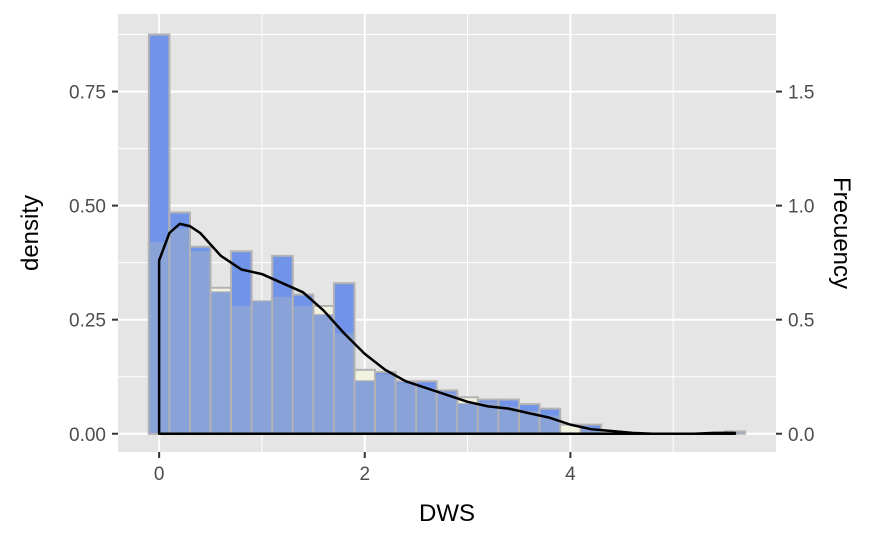  What do you see at coordinates (447, 513) in the screenshot?
I see `x-axis-title: DWS` at bounding box center [447, 513].